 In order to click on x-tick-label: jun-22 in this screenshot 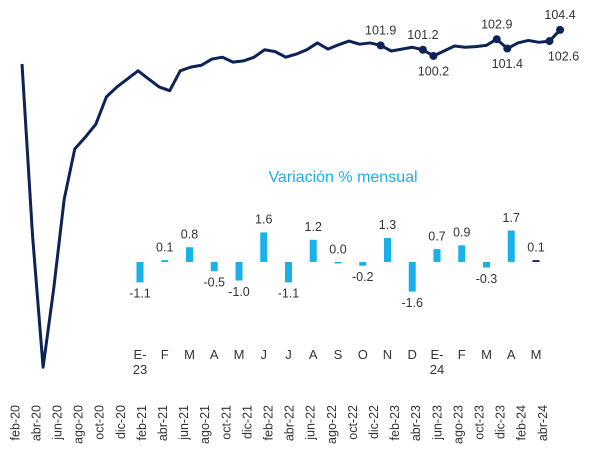, I will do `click(311, 423)`.